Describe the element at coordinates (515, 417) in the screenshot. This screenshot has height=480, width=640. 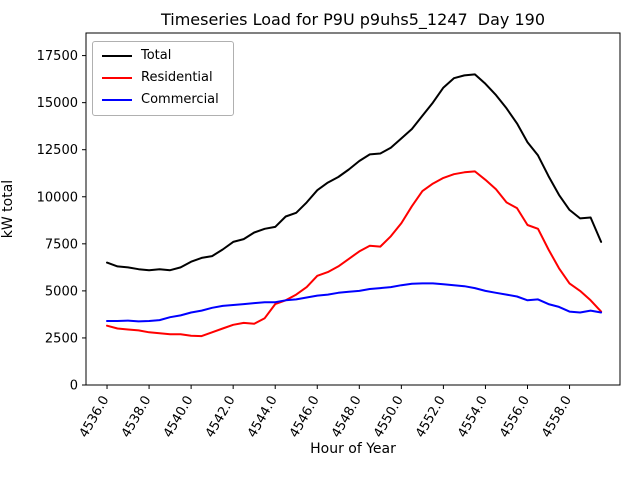
I see `x-tick-label: 4556.0` at that location.